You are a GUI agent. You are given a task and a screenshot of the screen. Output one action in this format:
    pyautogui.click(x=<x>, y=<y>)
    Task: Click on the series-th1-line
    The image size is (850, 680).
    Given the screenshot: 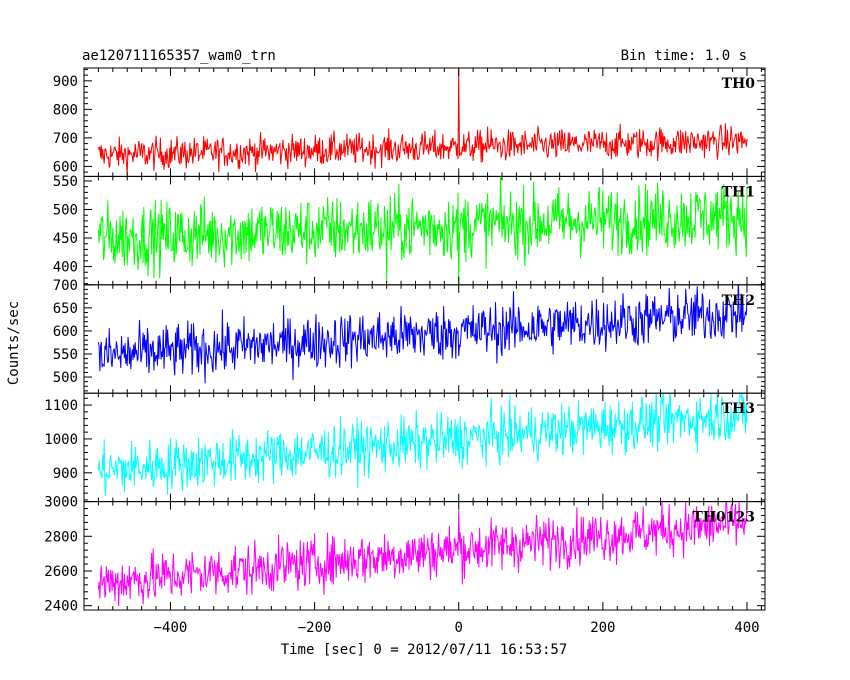 What is the action you would take?
    pyautogui.click(x=422, y=230)
    